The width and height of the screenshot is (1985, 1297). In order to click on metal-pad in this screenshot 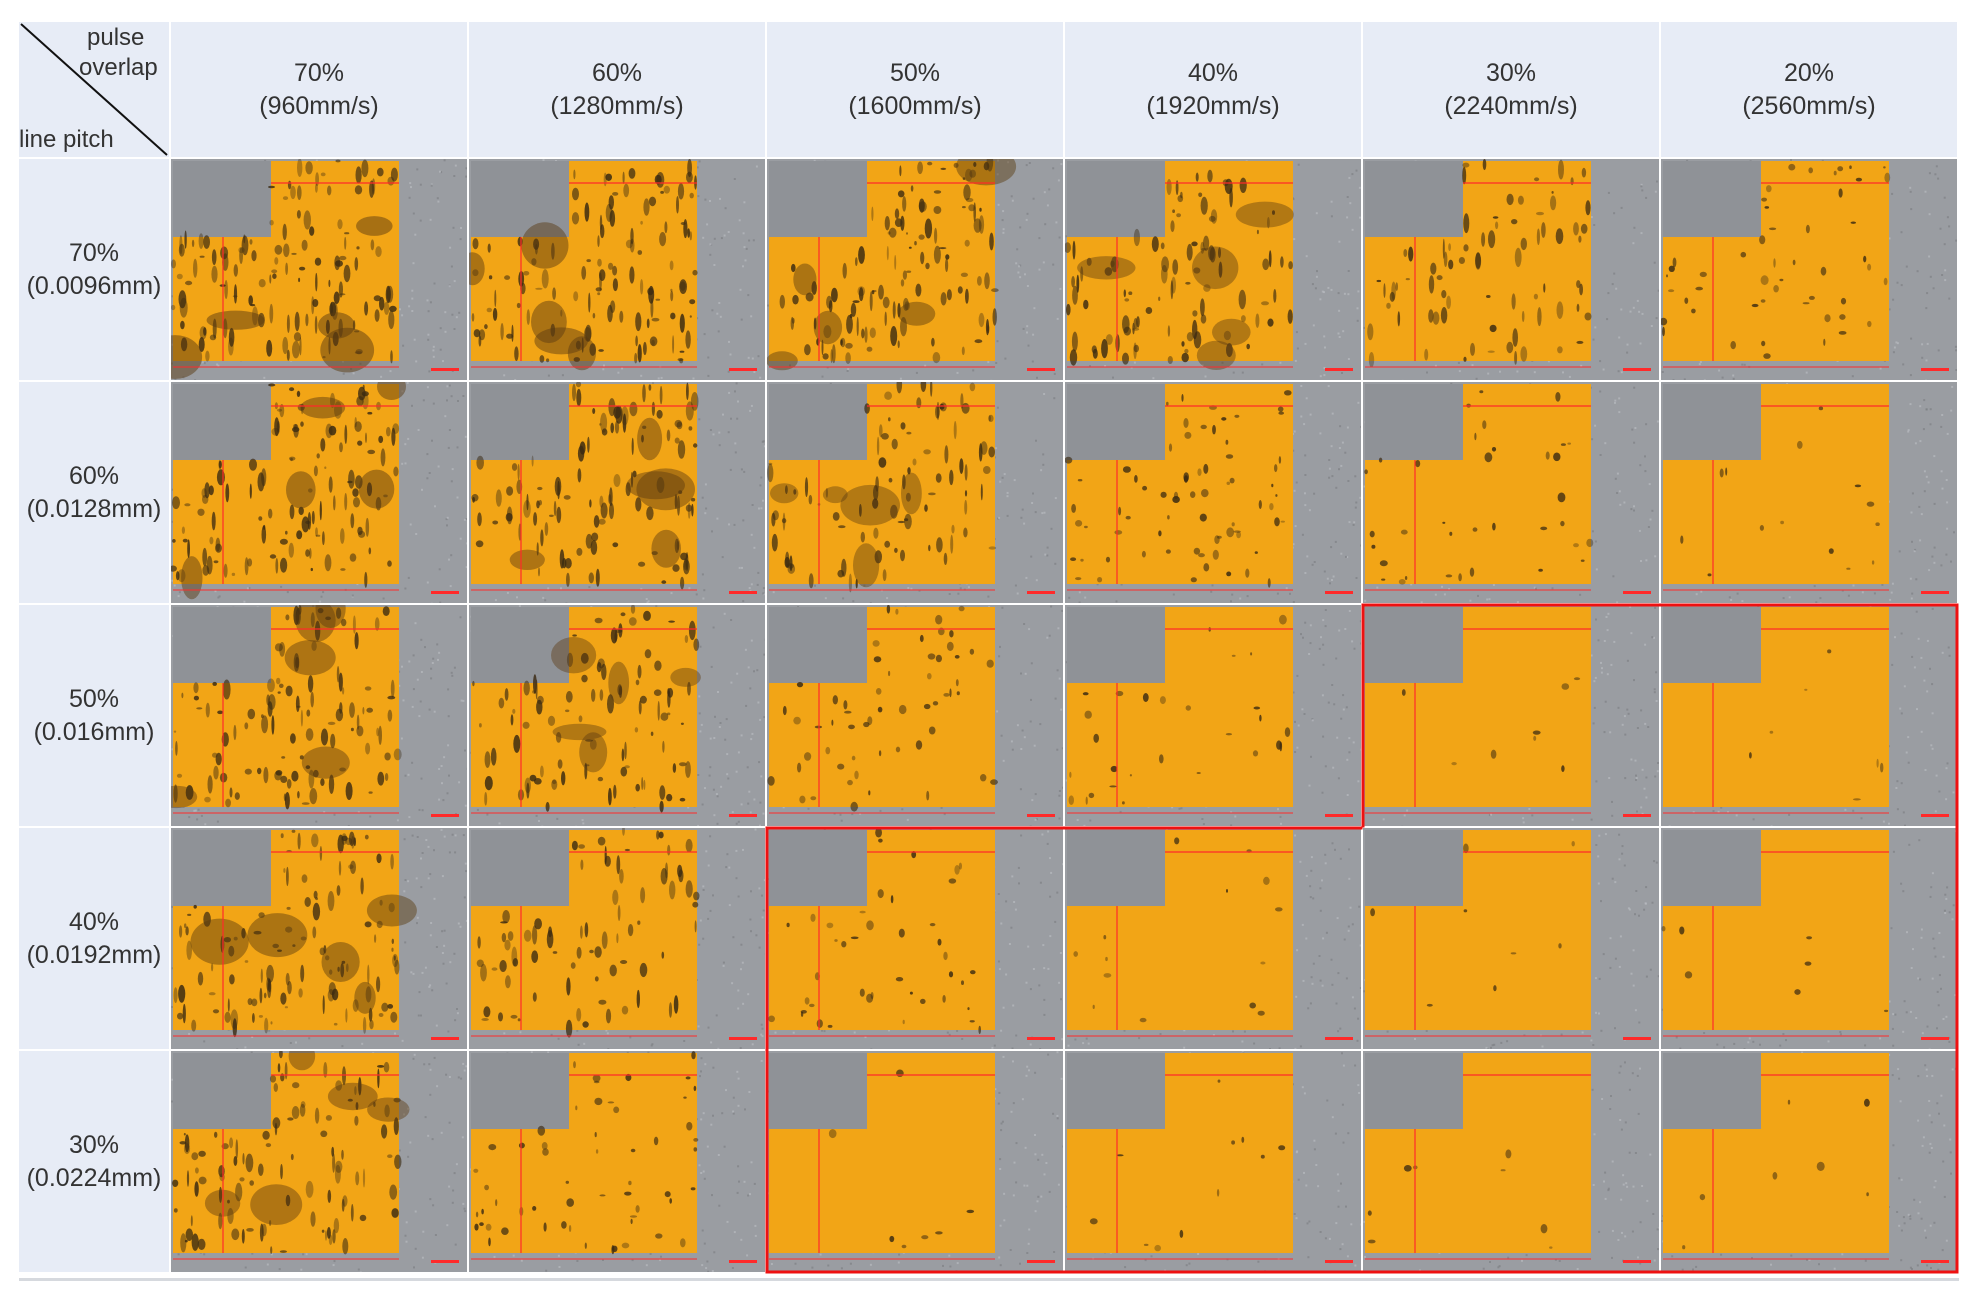, I will do `click(286, 261)`.